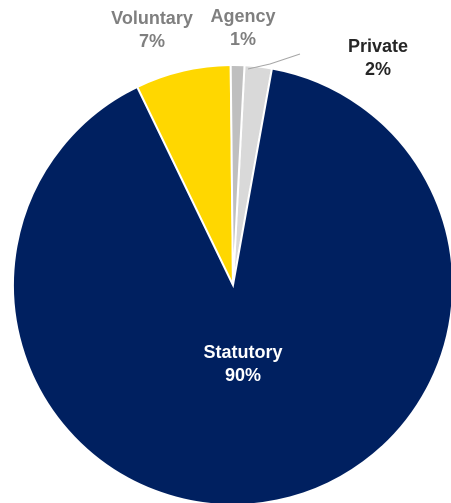 The height and width of the screenshot is (503, 451). I want to click on slice-label-value-agency: 1%, so click(243, 39).